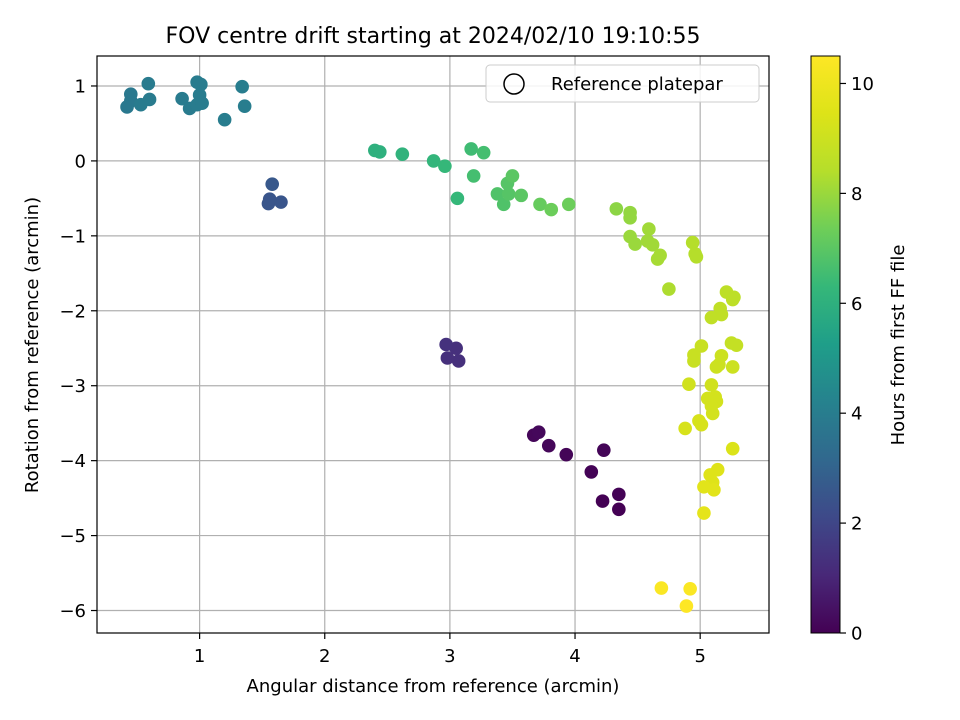  Describe the element at coordinates (80, 161) in the screenshot. I see `y-tick-label: 0` at that location.